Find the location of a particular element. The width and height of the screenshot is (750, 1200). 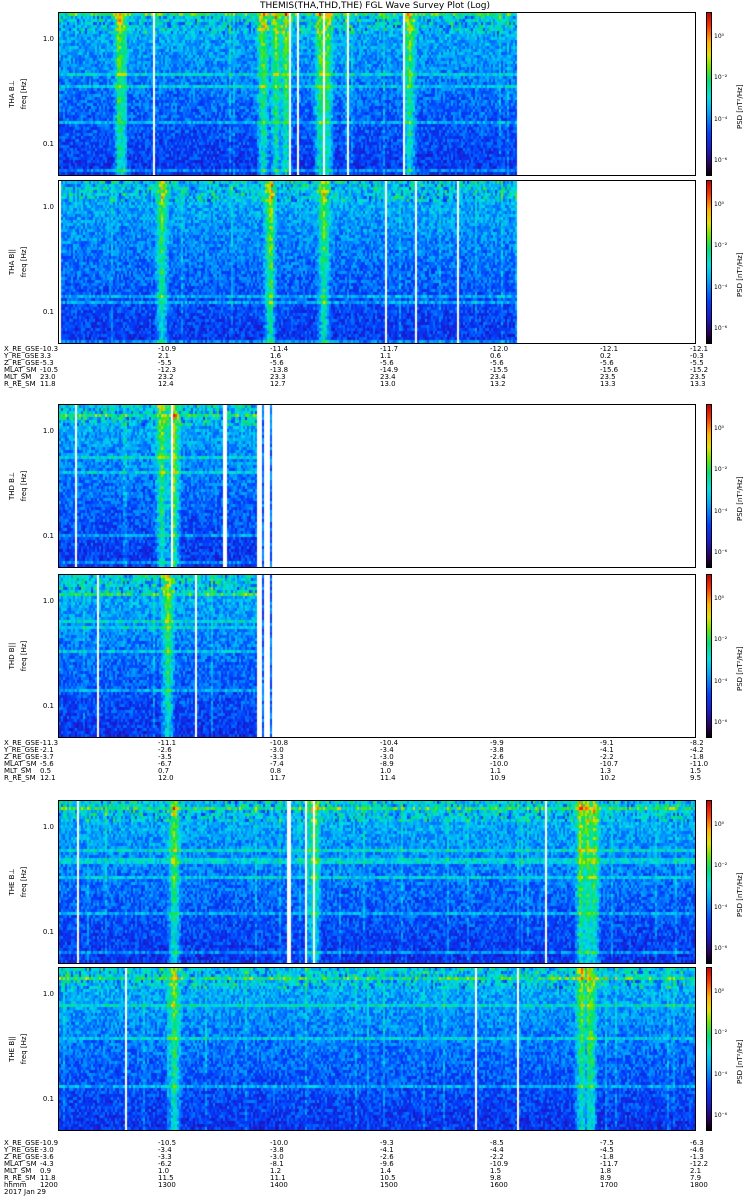

ephemeris-value: -10.5 is located at coordinates (49, 370).